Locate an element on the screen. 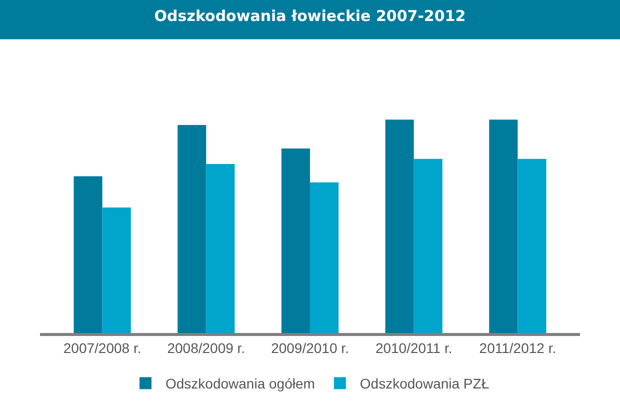  x-tick-label: 2007/2008 r. is located at coordinates (102, 348).